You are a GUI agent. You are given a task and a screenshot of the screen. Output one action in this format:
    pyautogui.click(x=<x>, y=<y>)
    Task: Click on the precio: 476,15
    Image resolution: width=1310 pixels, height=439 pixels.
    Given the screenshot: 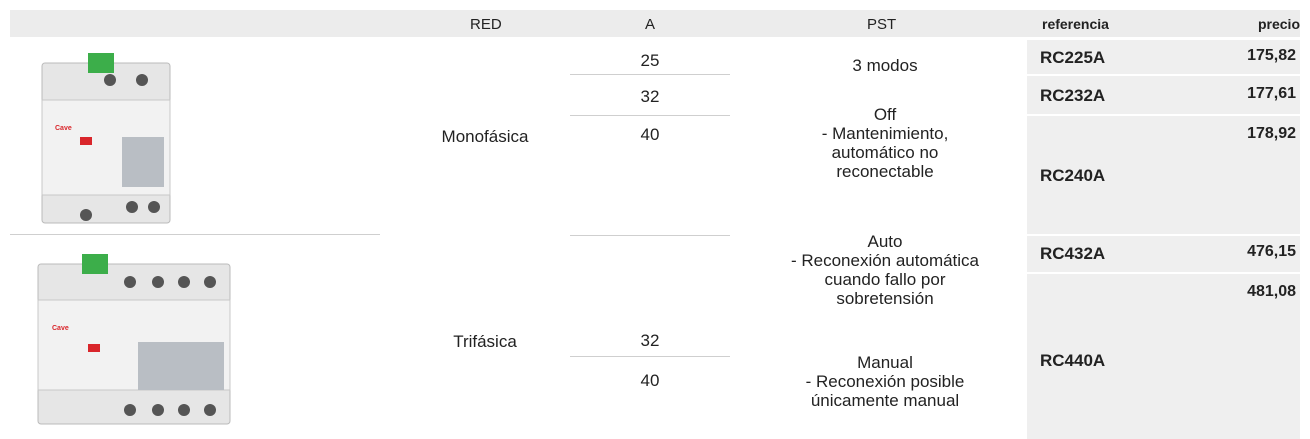 What is the action you would take?
    pyautogui.click(x=1271, y=251)
    